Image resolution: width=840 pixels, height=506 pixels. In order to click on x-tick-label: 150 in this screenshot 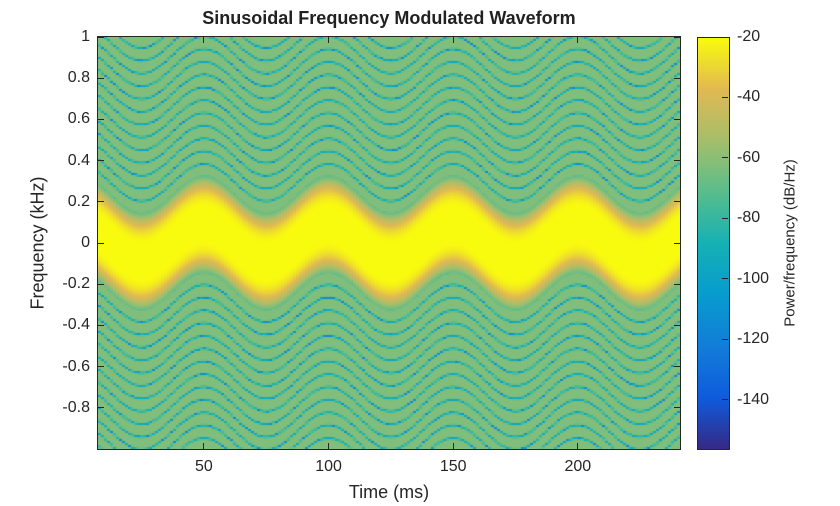, I will do `click(453, 466)`.